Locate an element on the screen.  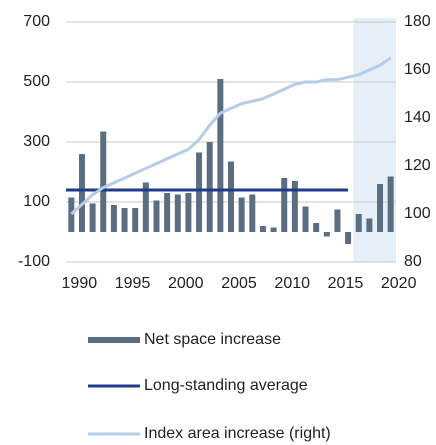
legend-label: Long-standing average is located at coordinates (226, 385).